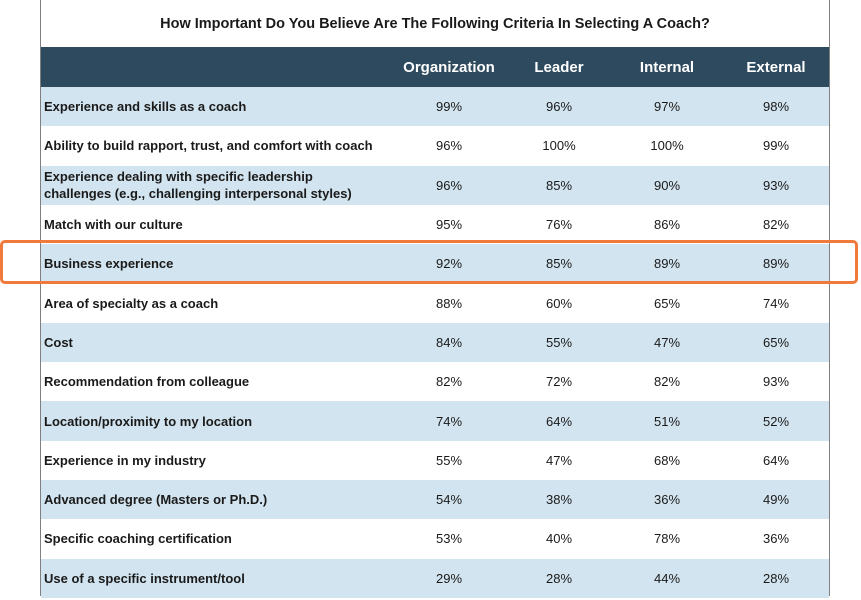 Image resolution: width=861 pixels, height=600 pixels. What do you see at coordinates (559, 107) in the screenshot?
I see `value-cell-leader: 96%` at bounding box center [559, 107].